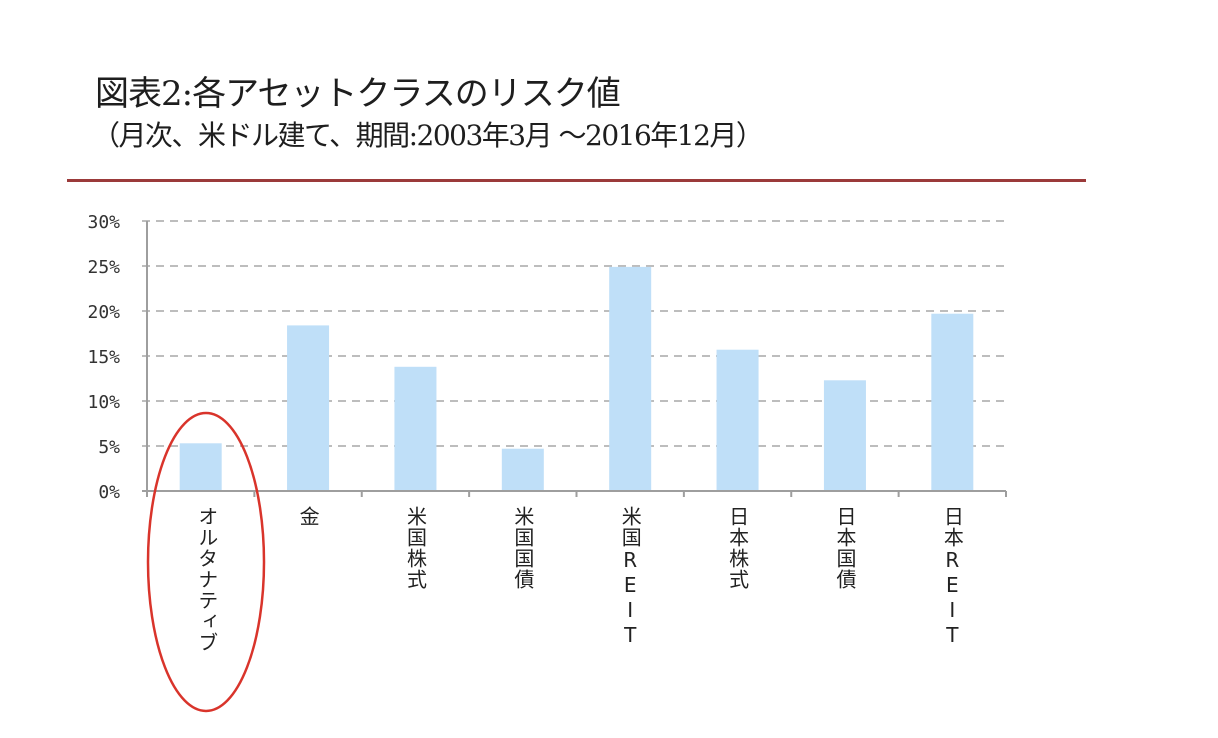  Describe the element at coordinates (103, 222) in the screenshot. I see `y-tick-label: 30%` at that location.